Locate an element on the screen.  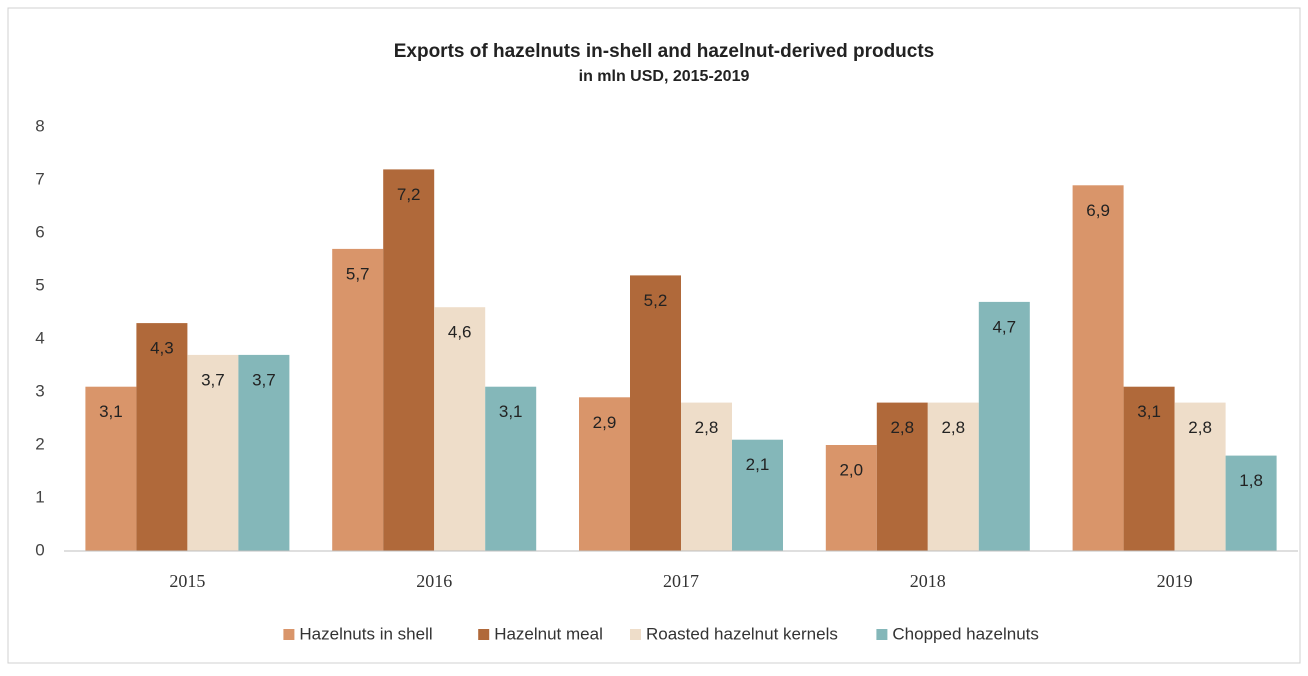
y-tick-label: 0 is located at coordinates (39, 549).